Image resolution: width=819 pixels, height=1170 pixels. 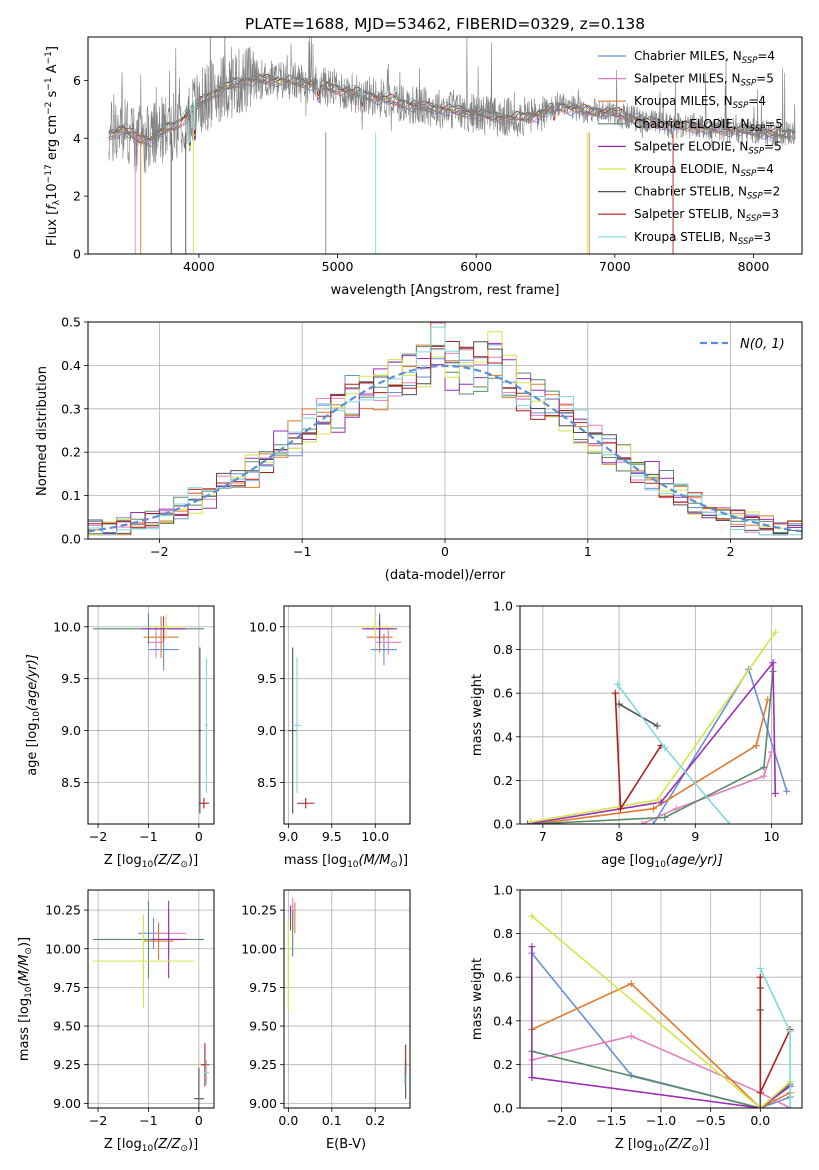 I want to click on massz-ylabel: mass [log10(M/M⊙)], so click(x=25, y=999).